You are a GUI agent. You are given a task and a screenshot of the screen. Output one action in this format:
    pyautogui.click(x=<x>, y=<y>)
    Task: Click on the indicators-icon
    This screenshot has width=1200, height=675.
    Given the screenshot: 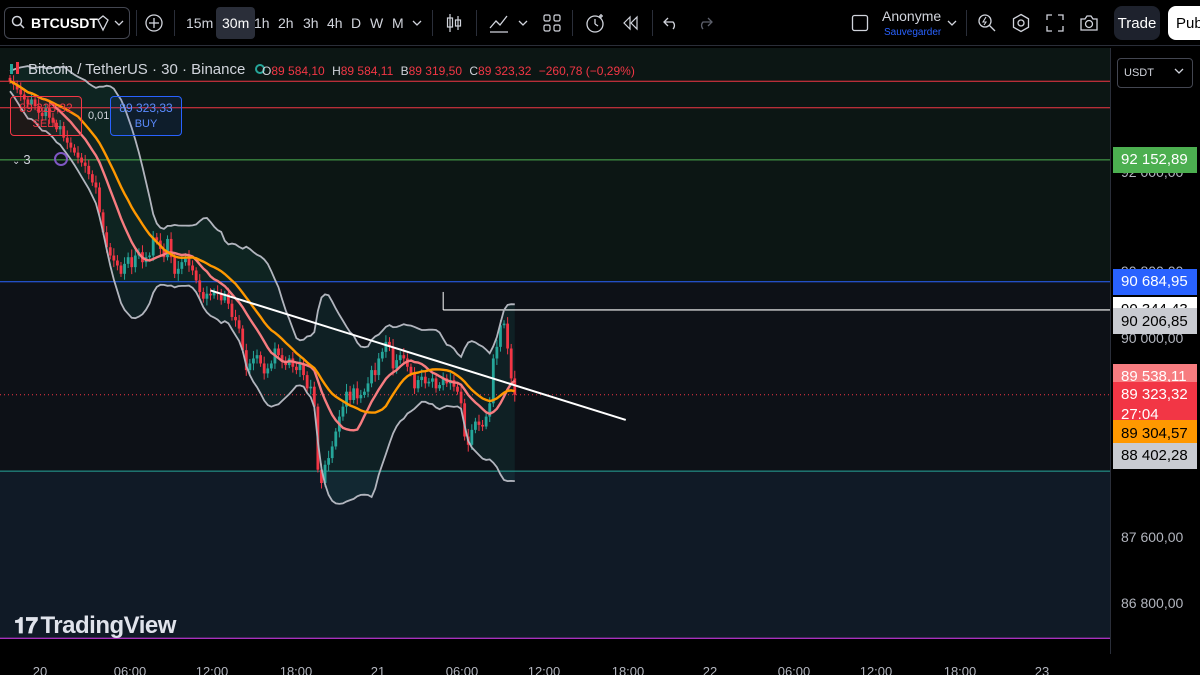 What is the action you would take?
    pyautogui.click(x=499, y=23)
    